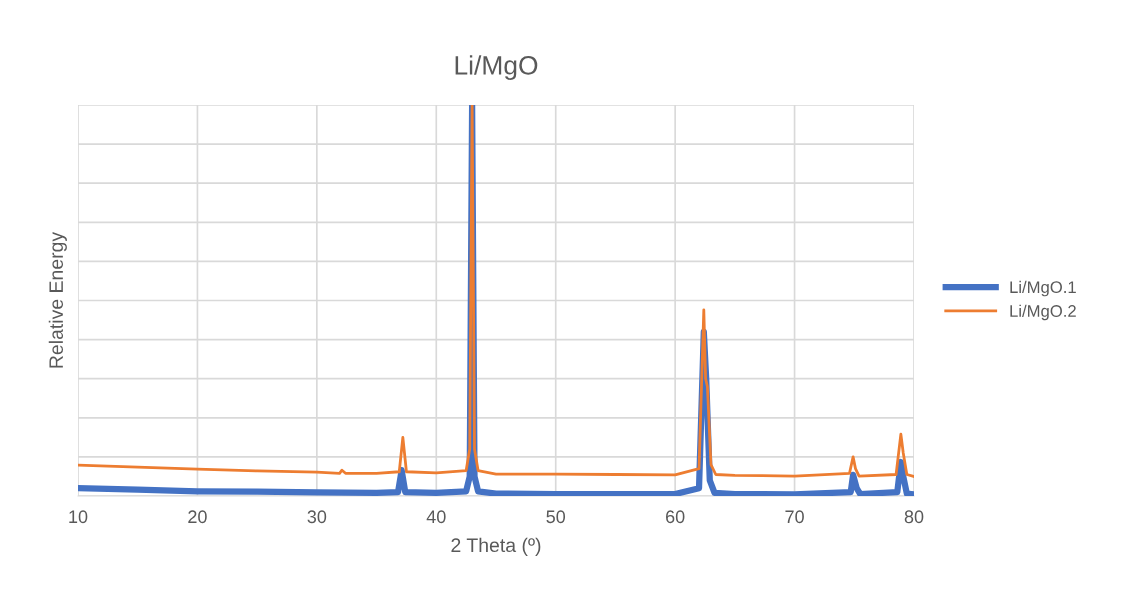 The image size is (1134, 610). What do you see at coordinates (496, 546) in the screenshot?
I see `x-axis-title: 2 Theta (º)` at bounding box center [496, 546].